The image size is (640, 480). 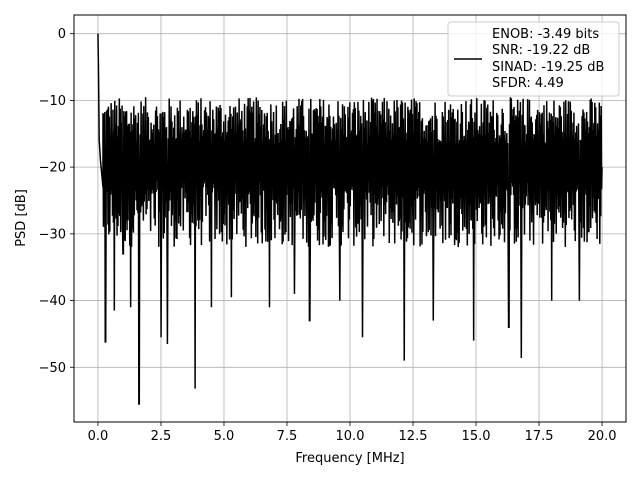 I want to click on x-tick-label: 2.5, so click(x=161, y=436).